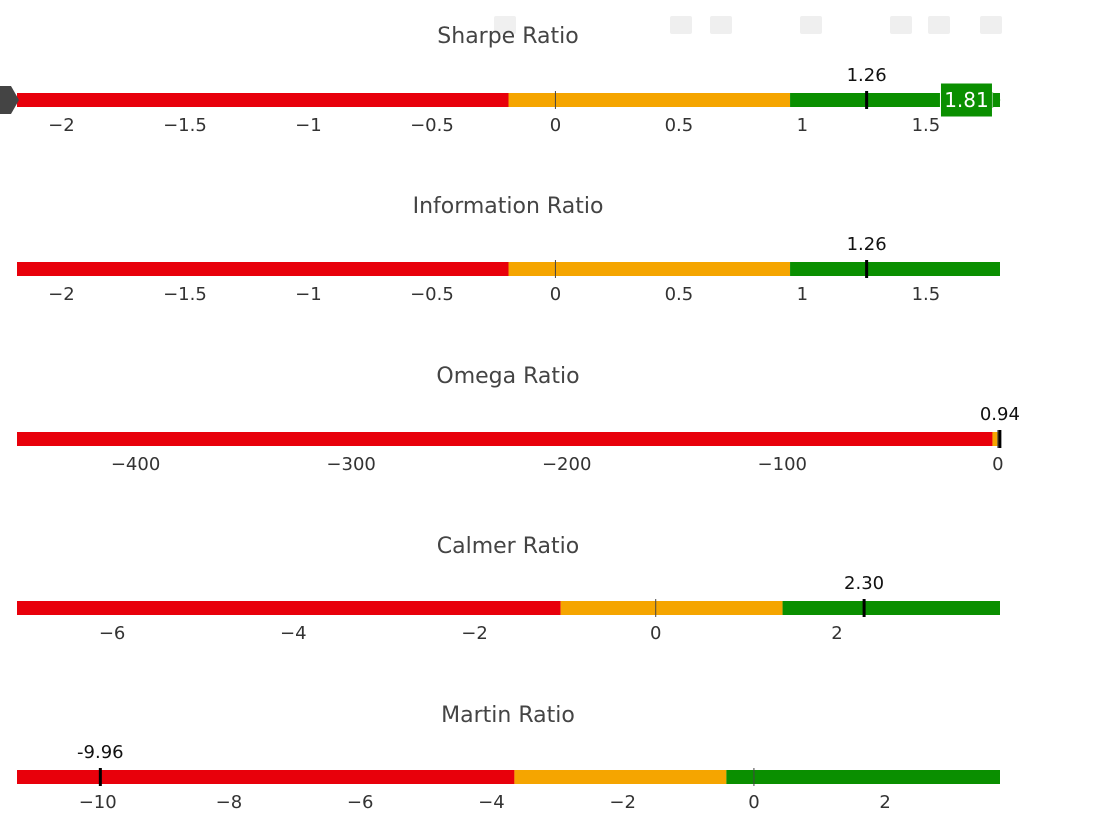  What do you see at coordinates (507, 376) in the screenshot?
I see `chart-title: Omega Ratio` at bounding box center [507, 376].